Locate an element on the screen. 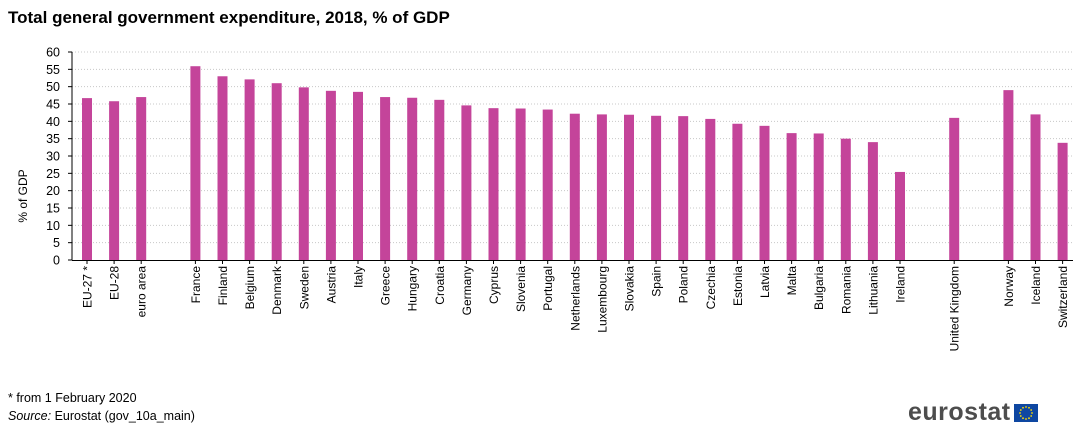 This screenshot has height=427, width=1075. x-category-label: Poland is located at coordinates (684, 284).